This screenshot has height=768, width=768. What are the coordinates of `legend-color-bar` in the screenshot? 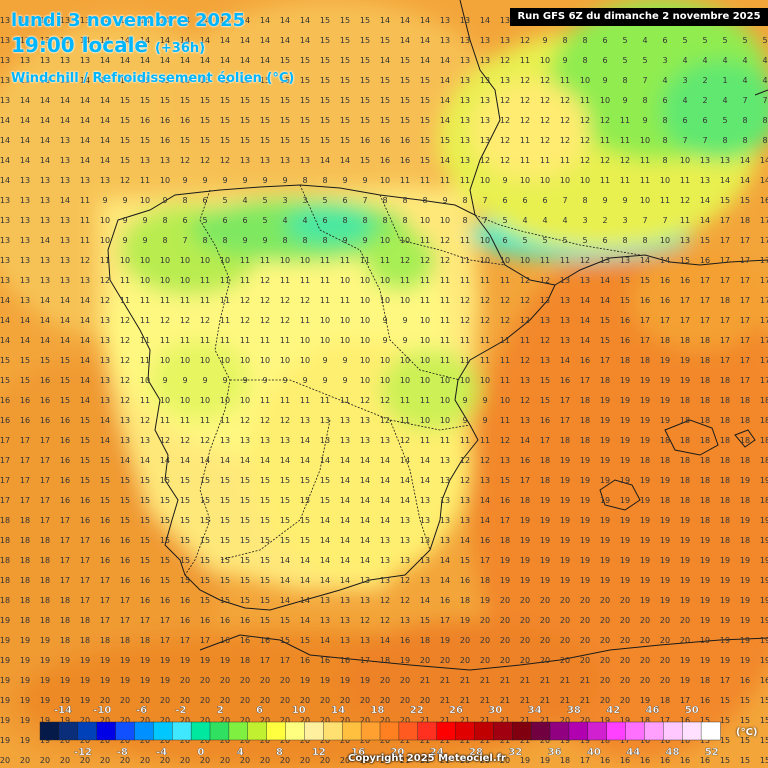 It's located at (380, 731).